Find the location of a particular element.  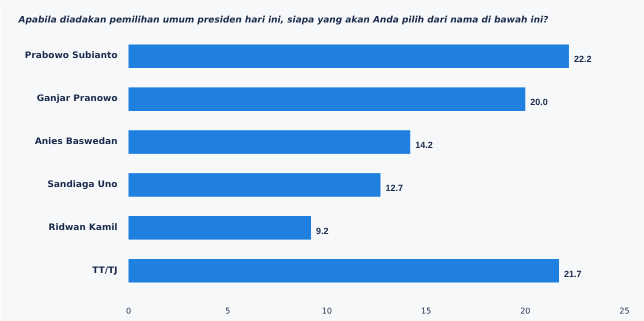

x-tick-label: 10 is located at coordinates (327, 311).